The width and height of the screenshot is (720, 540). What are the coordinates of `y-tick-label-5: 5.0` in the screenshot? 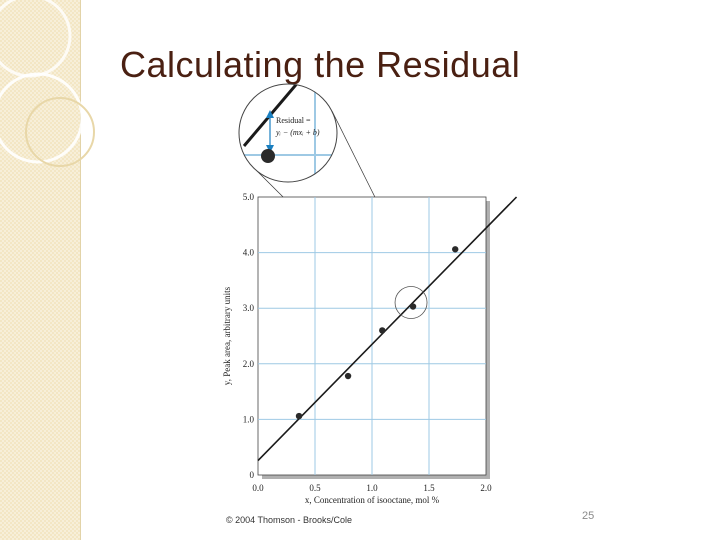 It's located at (249, 197).